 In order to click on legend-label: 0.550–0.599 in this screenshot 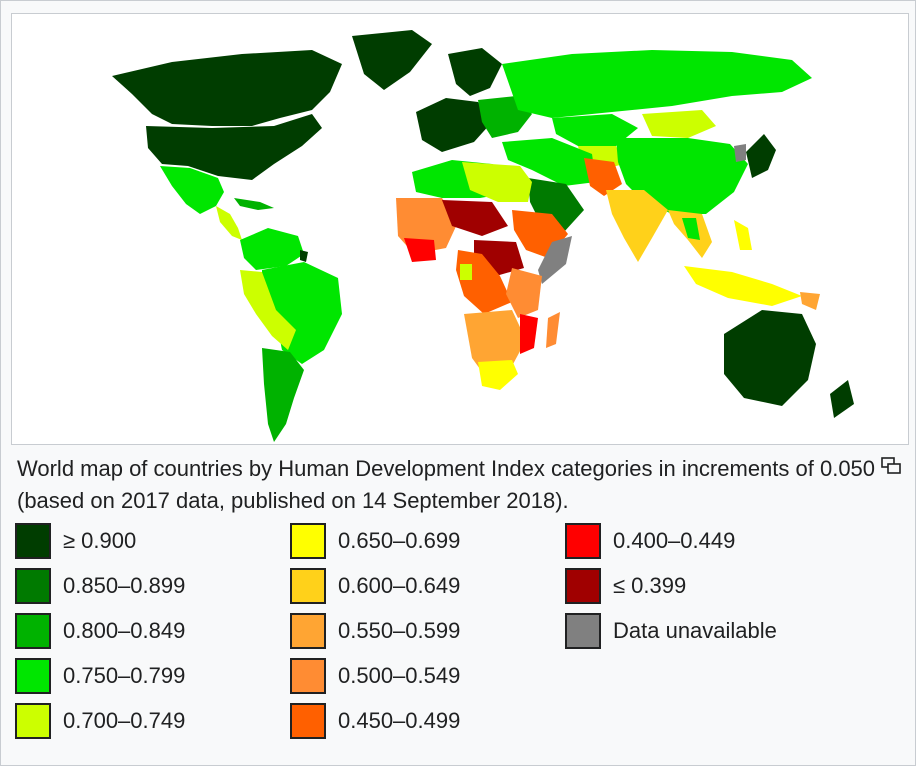, I will do `click(399, 630)`.